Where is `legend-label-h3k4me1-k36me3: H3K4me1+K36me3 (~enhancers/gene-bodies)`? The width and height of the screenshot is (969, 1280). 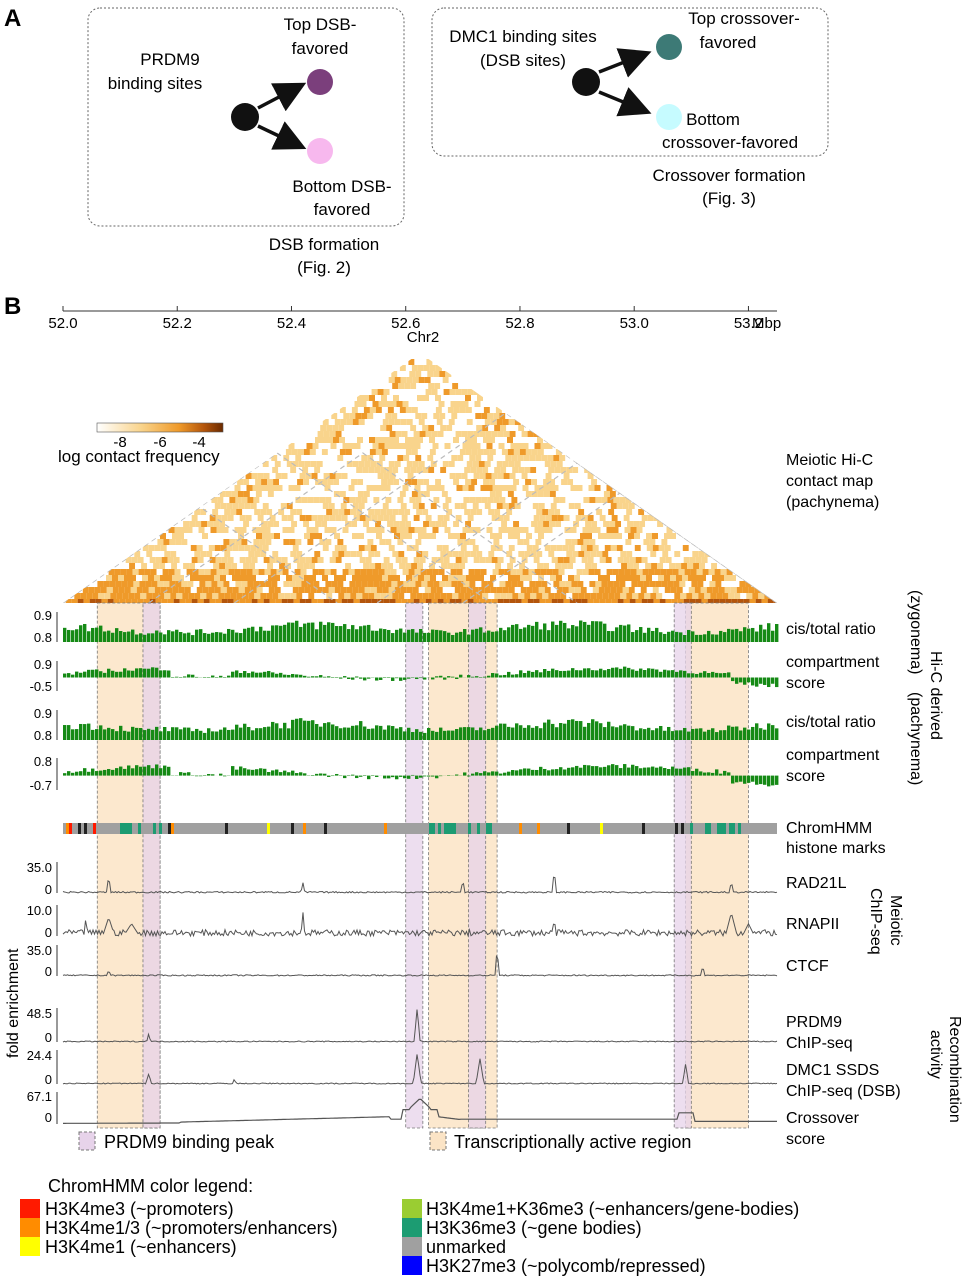
legend-label-h3k4me1-k36me3: H3K4me1+K36me3 (~enhancers/gene-bodies) is located at coordinates (612, 1209).